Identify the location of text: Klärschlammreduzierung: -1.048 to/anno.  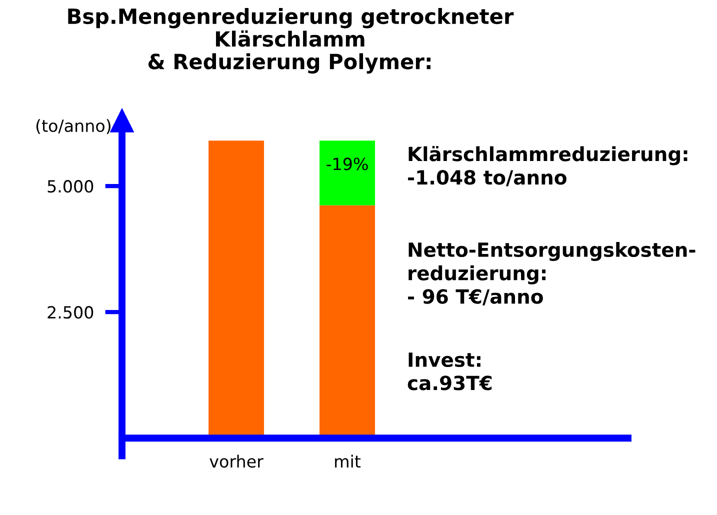
(548, 166).